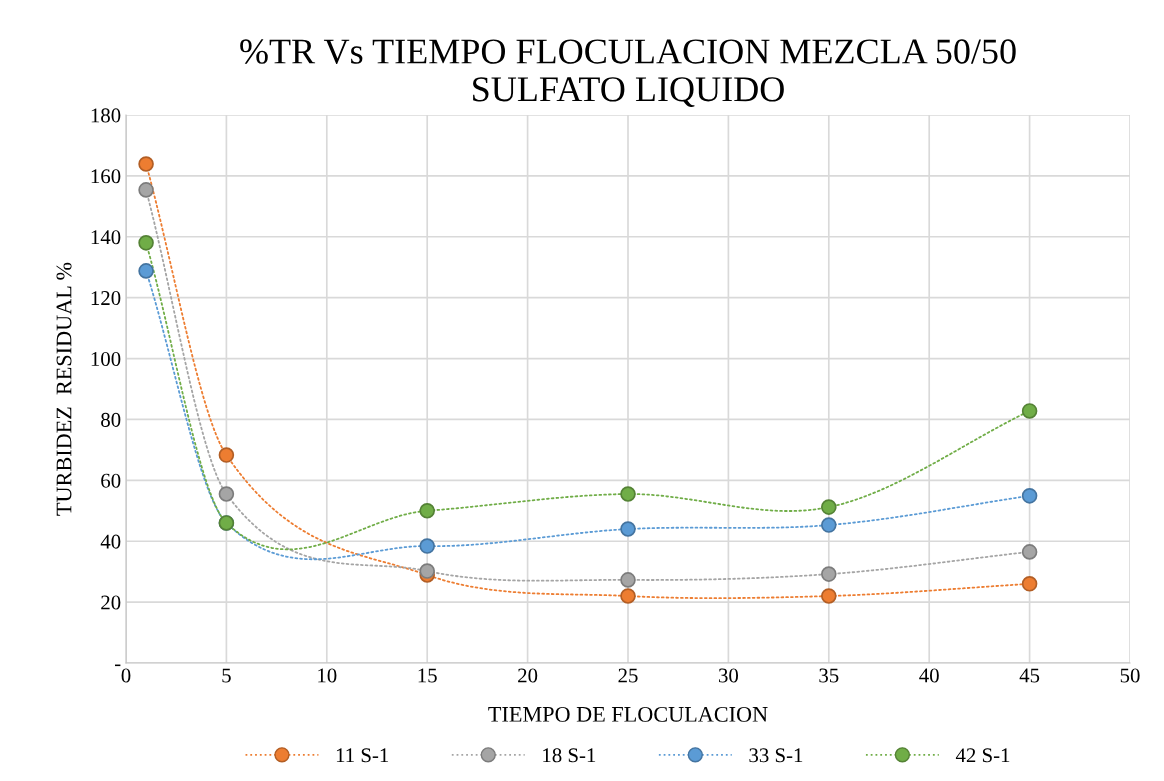  What do you see at coordinates (728, 675) in the screenshot?
I see `x-tick-label: 30` at bounding box center [728, 675].